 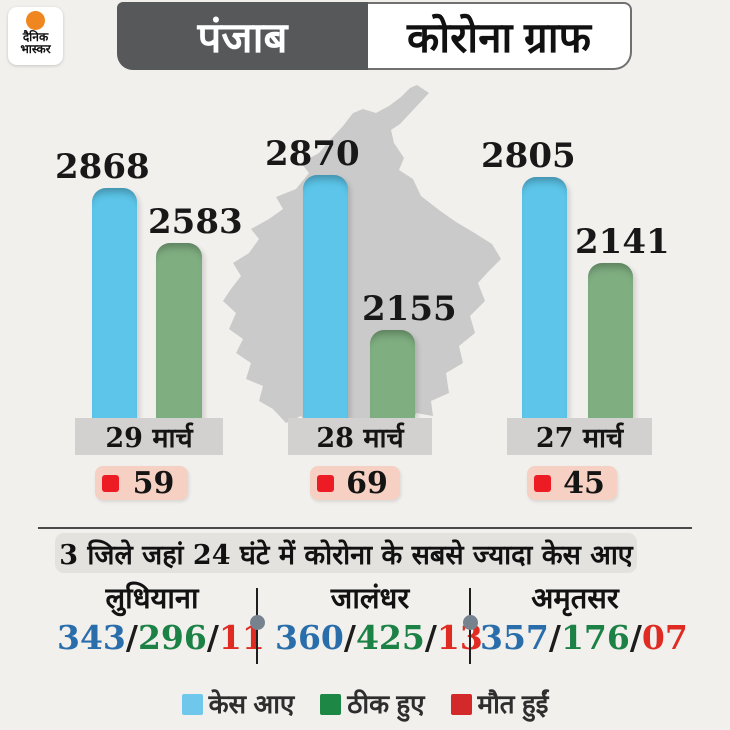 I want to click on legend-item-deaths: मौत हुईं, so click(x=499, y=704).